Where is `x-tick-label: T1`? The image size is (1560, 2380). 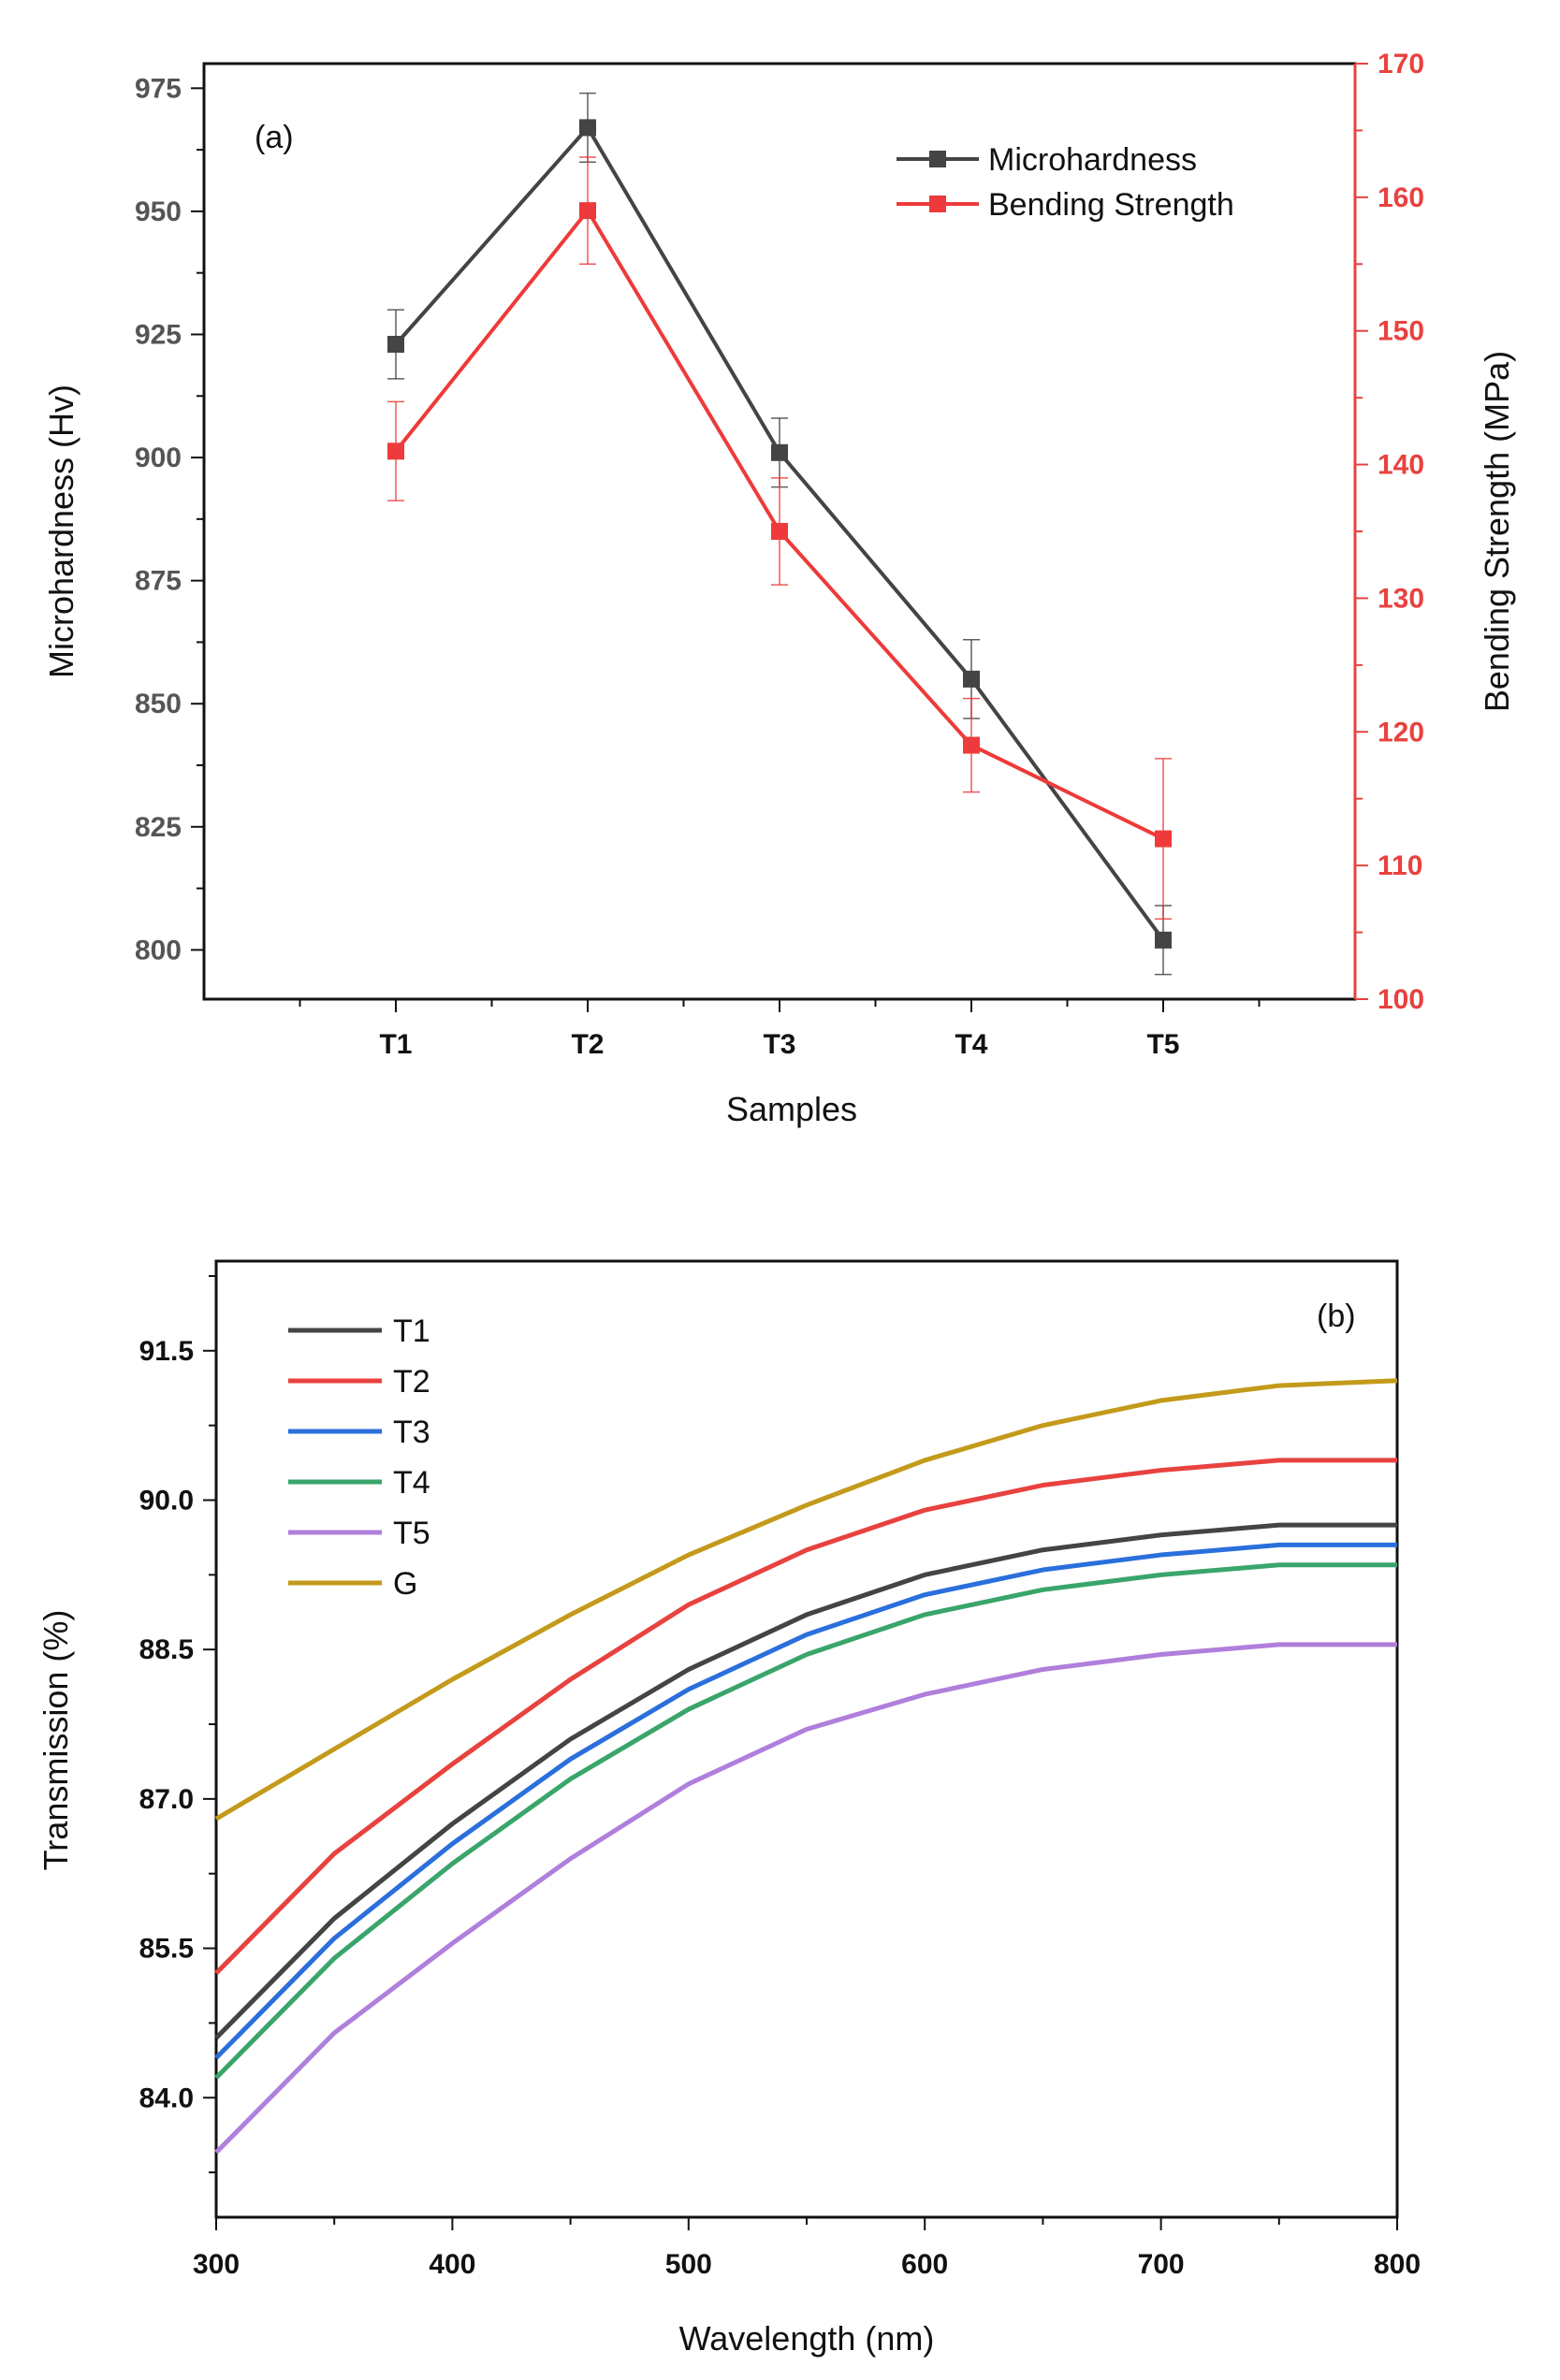 x-tick-label: T1 is located at coordinates (395, 1044).